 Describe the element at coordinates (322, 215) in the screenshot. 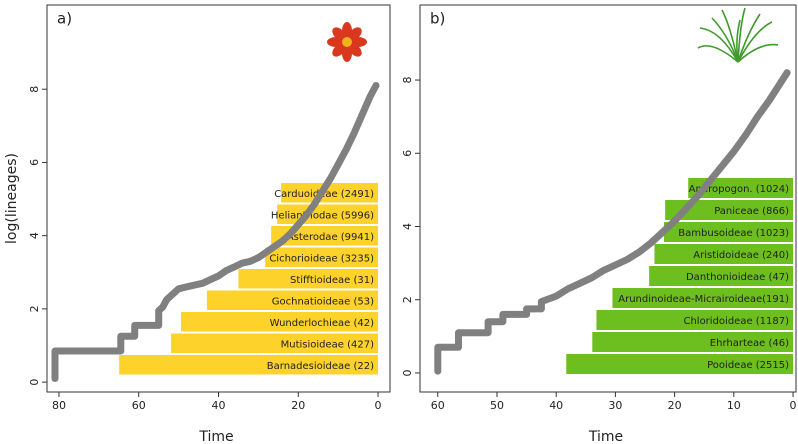

I see `clade-label: Helianthodae (5996)` at that location.